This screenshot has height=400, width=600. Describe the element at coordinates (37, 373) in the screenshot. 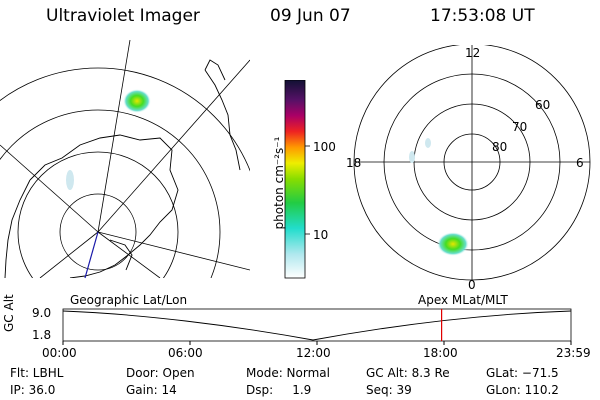

I see `status-filter: Flt: LBHL` at that location.